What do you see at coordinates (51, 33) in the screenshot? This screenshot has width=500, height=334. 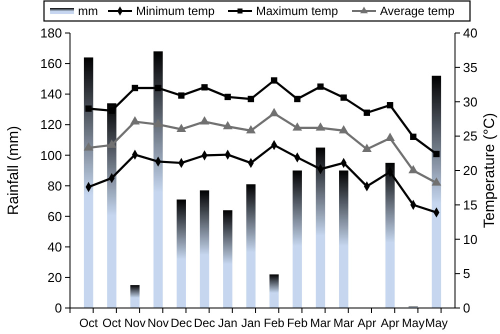 I see `y-tick-label: 180` at bounding box center [51, 33].